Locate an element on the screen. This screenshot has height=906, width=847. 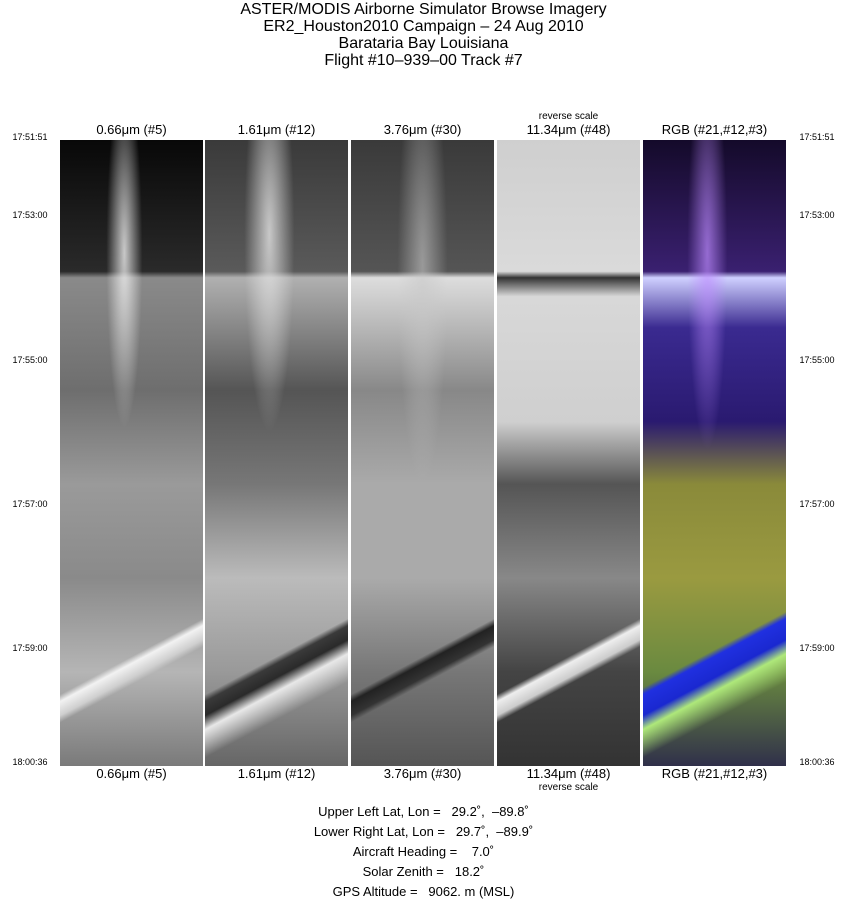
footer-line: GPS Altitude = 9062. m (MSL) is located at coordinates (423, 891).